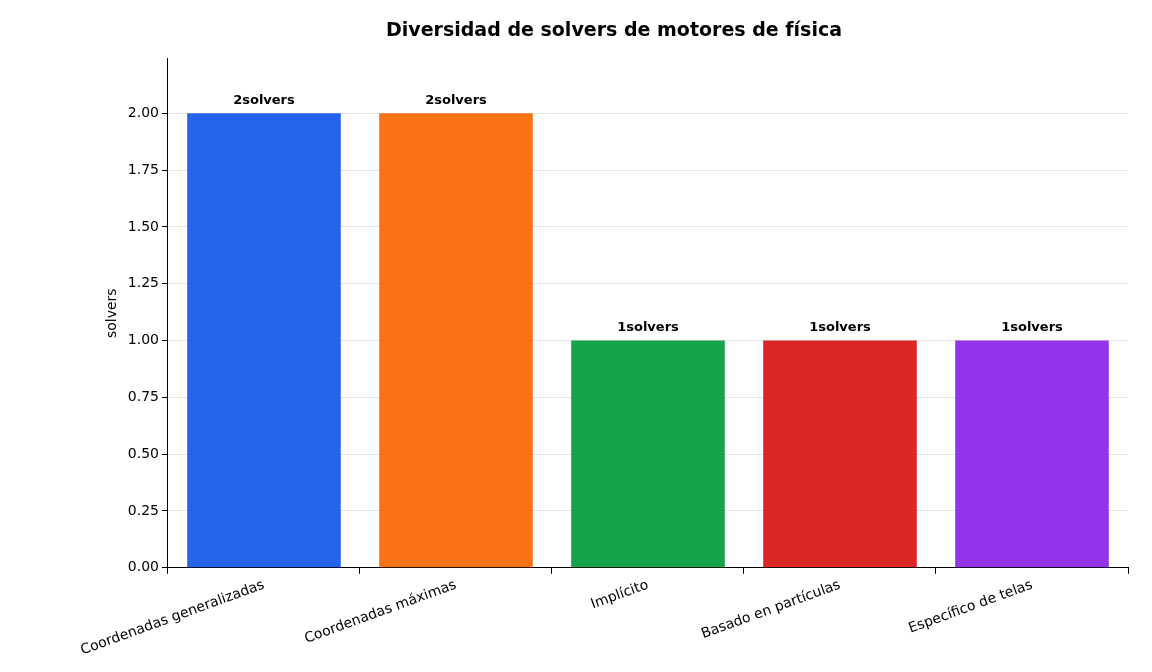  Describe the element at coordinates (143, 452) in the screenshot. I see `y-tick-label: 0.50` at that location.